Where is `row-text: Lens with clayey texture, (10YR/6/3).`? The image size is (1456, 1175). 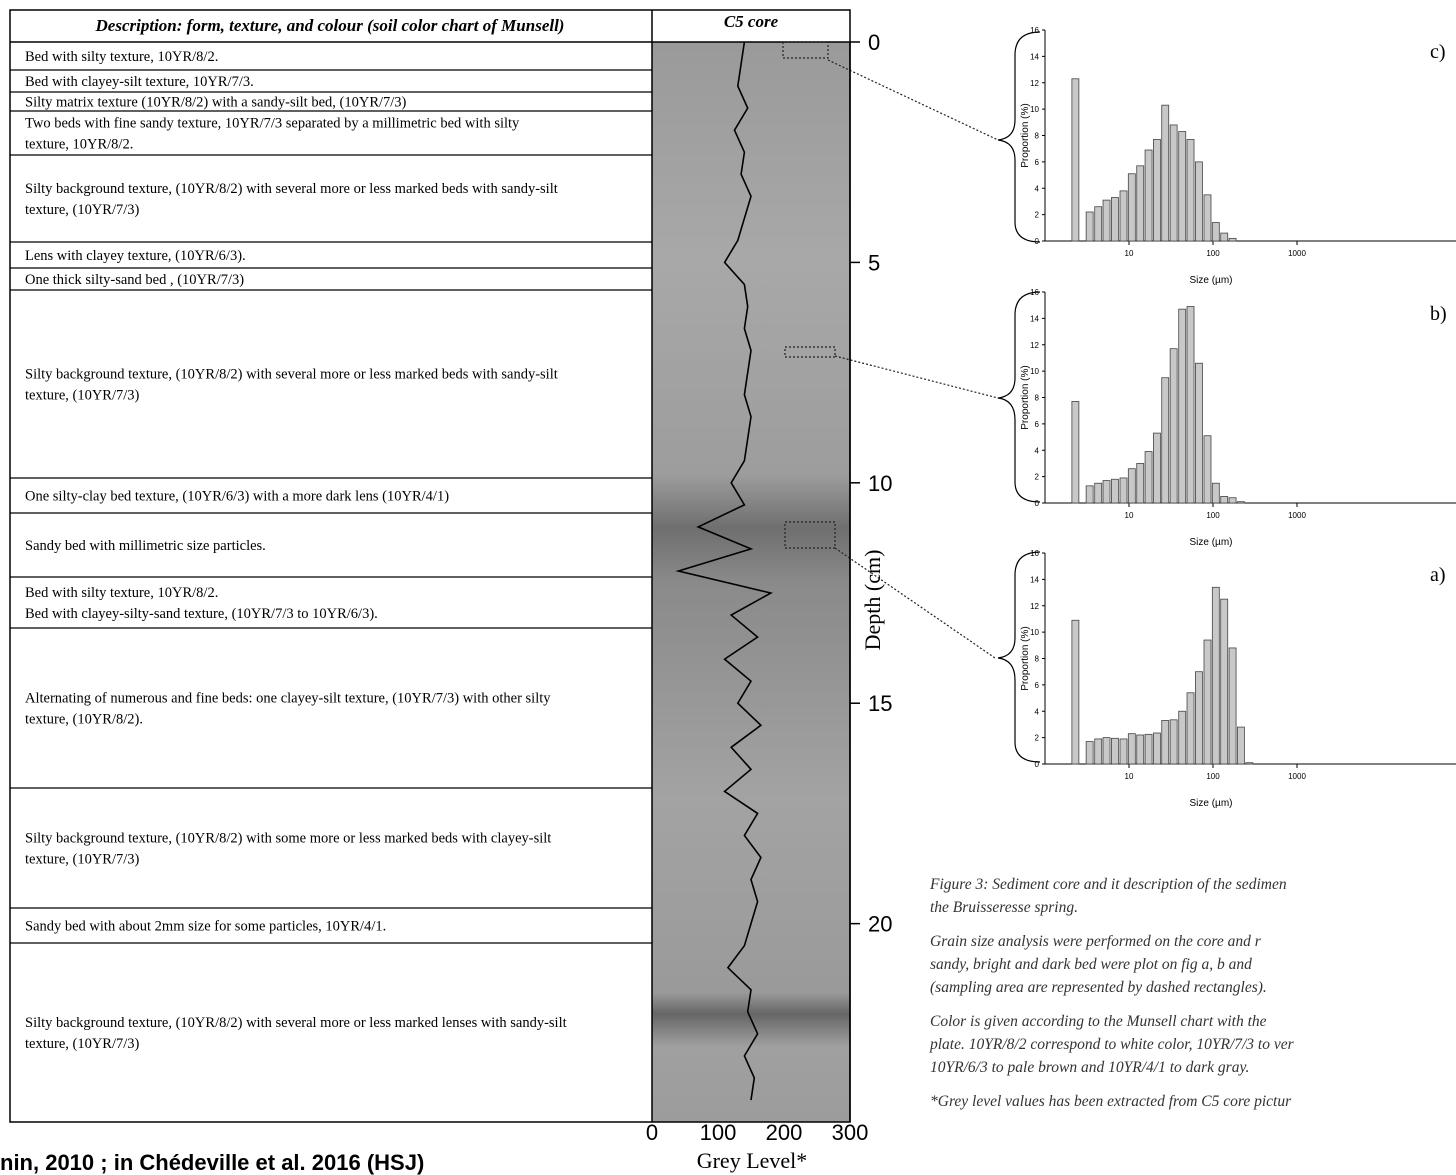 row-text: Lens with clayey texture, (10YR/6/3). is located at coordinates (135, 256).